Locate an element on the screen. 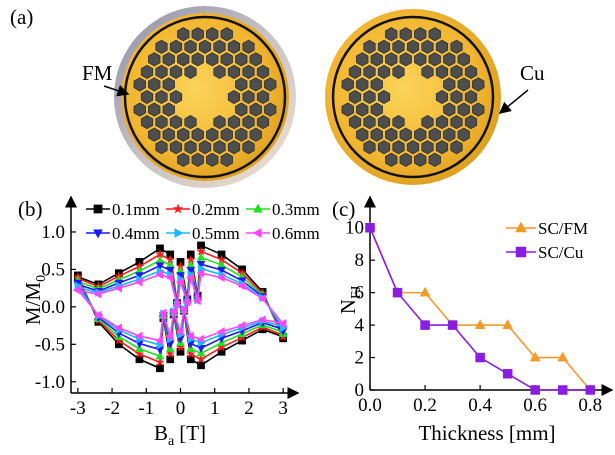 The height and width of the screenshot is (455, 615). y-tick-label: 1.0 is located at coordinates (53, 232).